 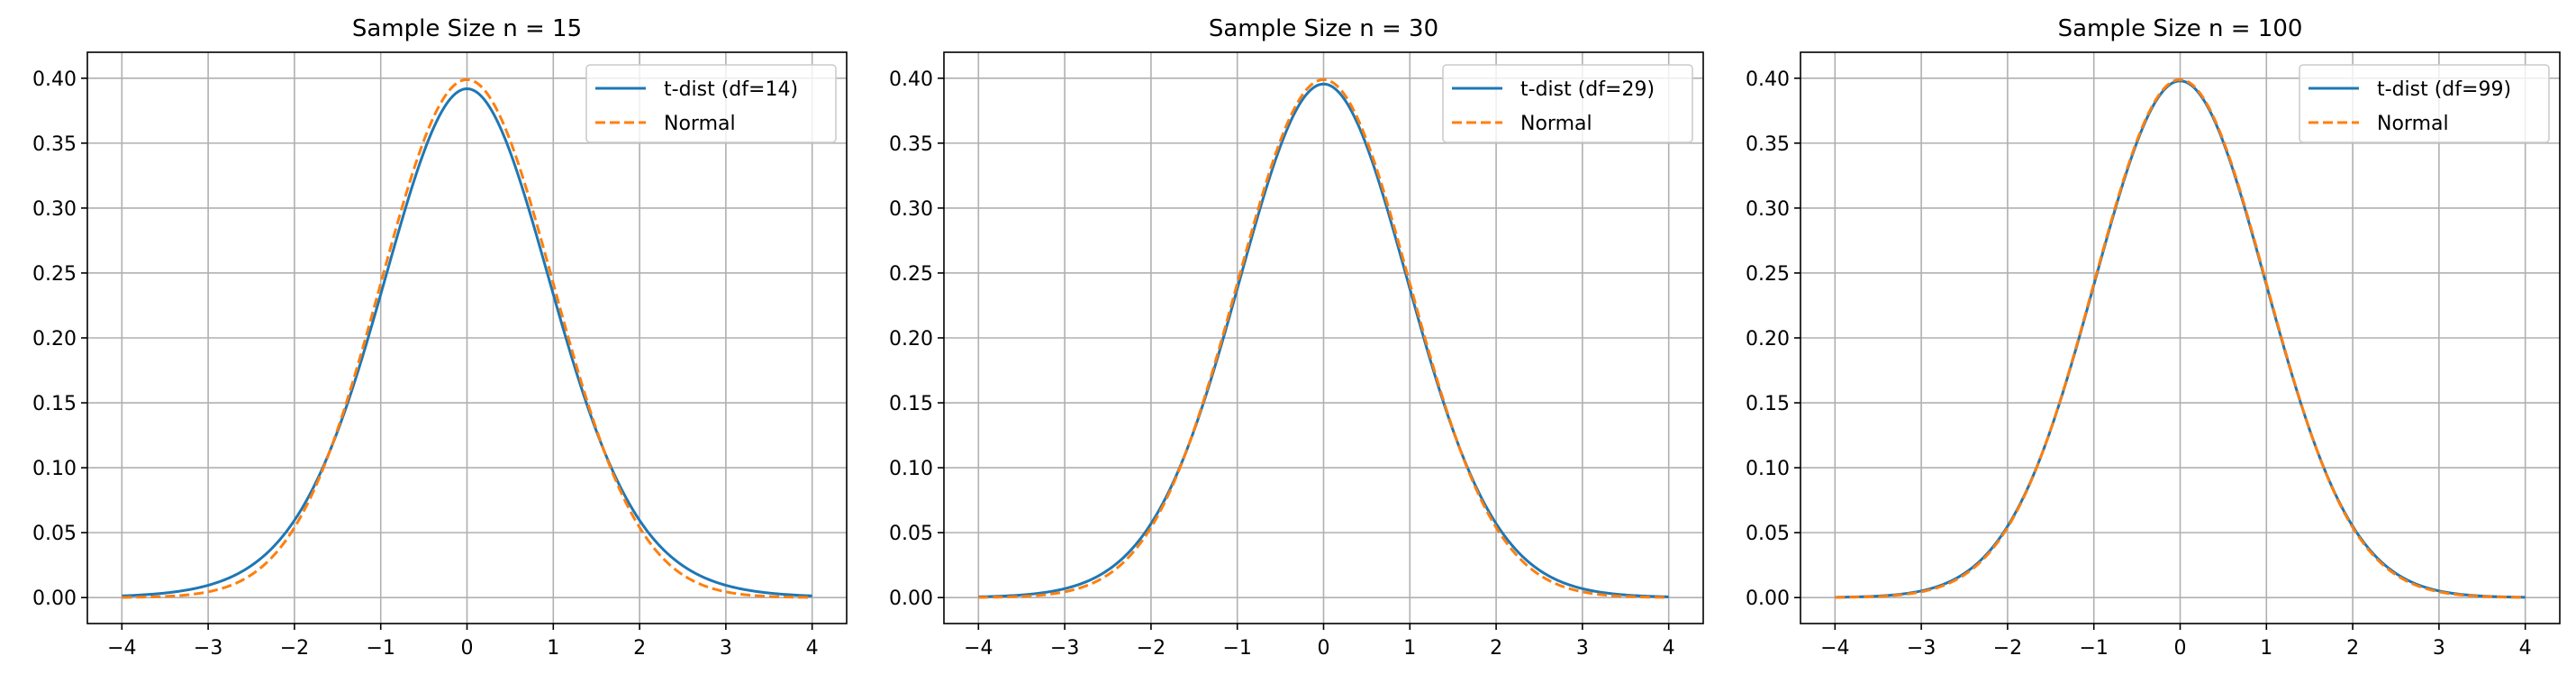 What do you see at coordinates (2180, 28) in the screenshot?
I see `chart-title: Sample Size n = 100` at bounding box center [2180, 28].